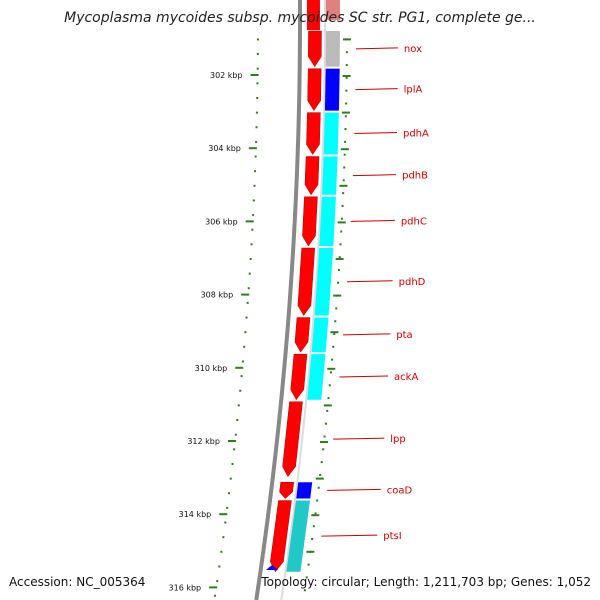 The height and width of the screenshot is (600, 600). Describe the element at coordinates (331, 133) in the screenshot. I see `category-block-pdha` at that location.